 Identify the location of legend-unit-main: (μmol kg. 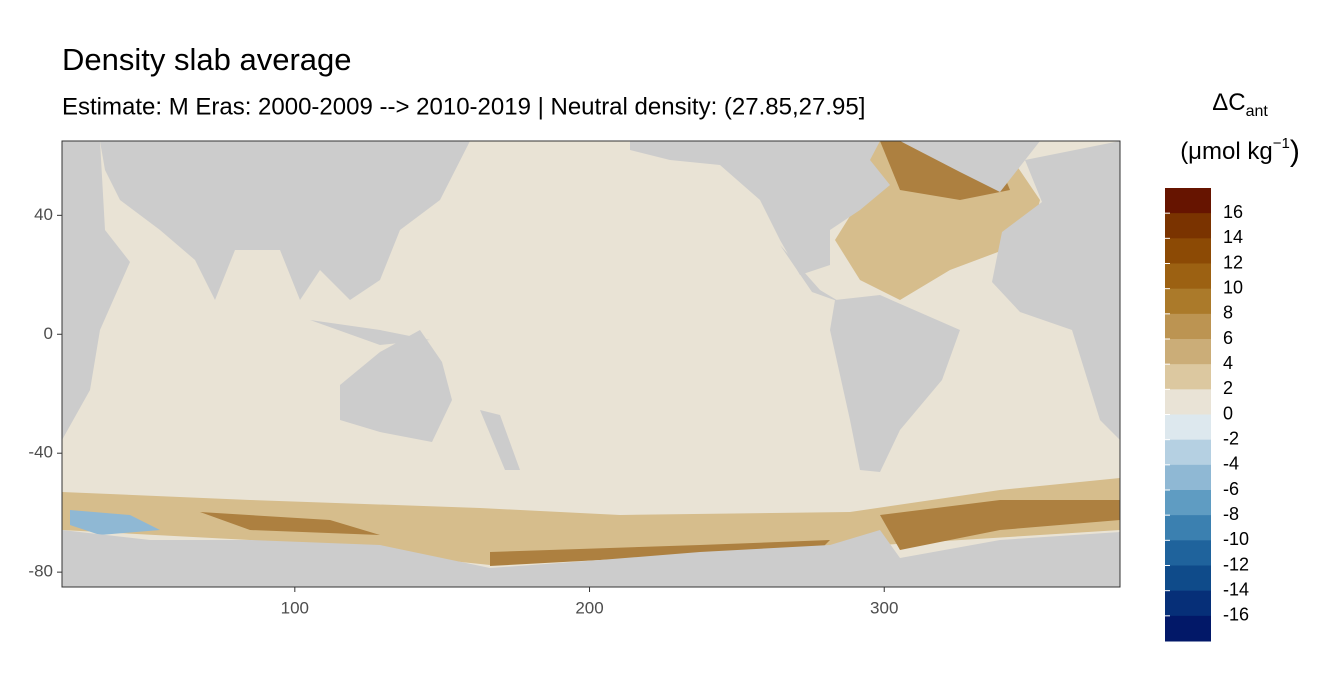
(1226, 151).